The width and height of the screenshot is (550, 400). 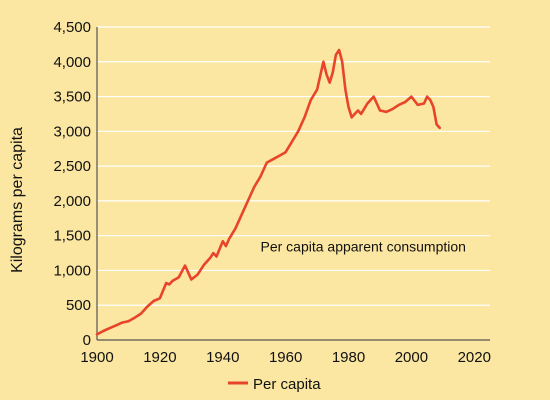 I want to click on chart-annotation: Per capita apparent consumption, so click(x=362, y=247).